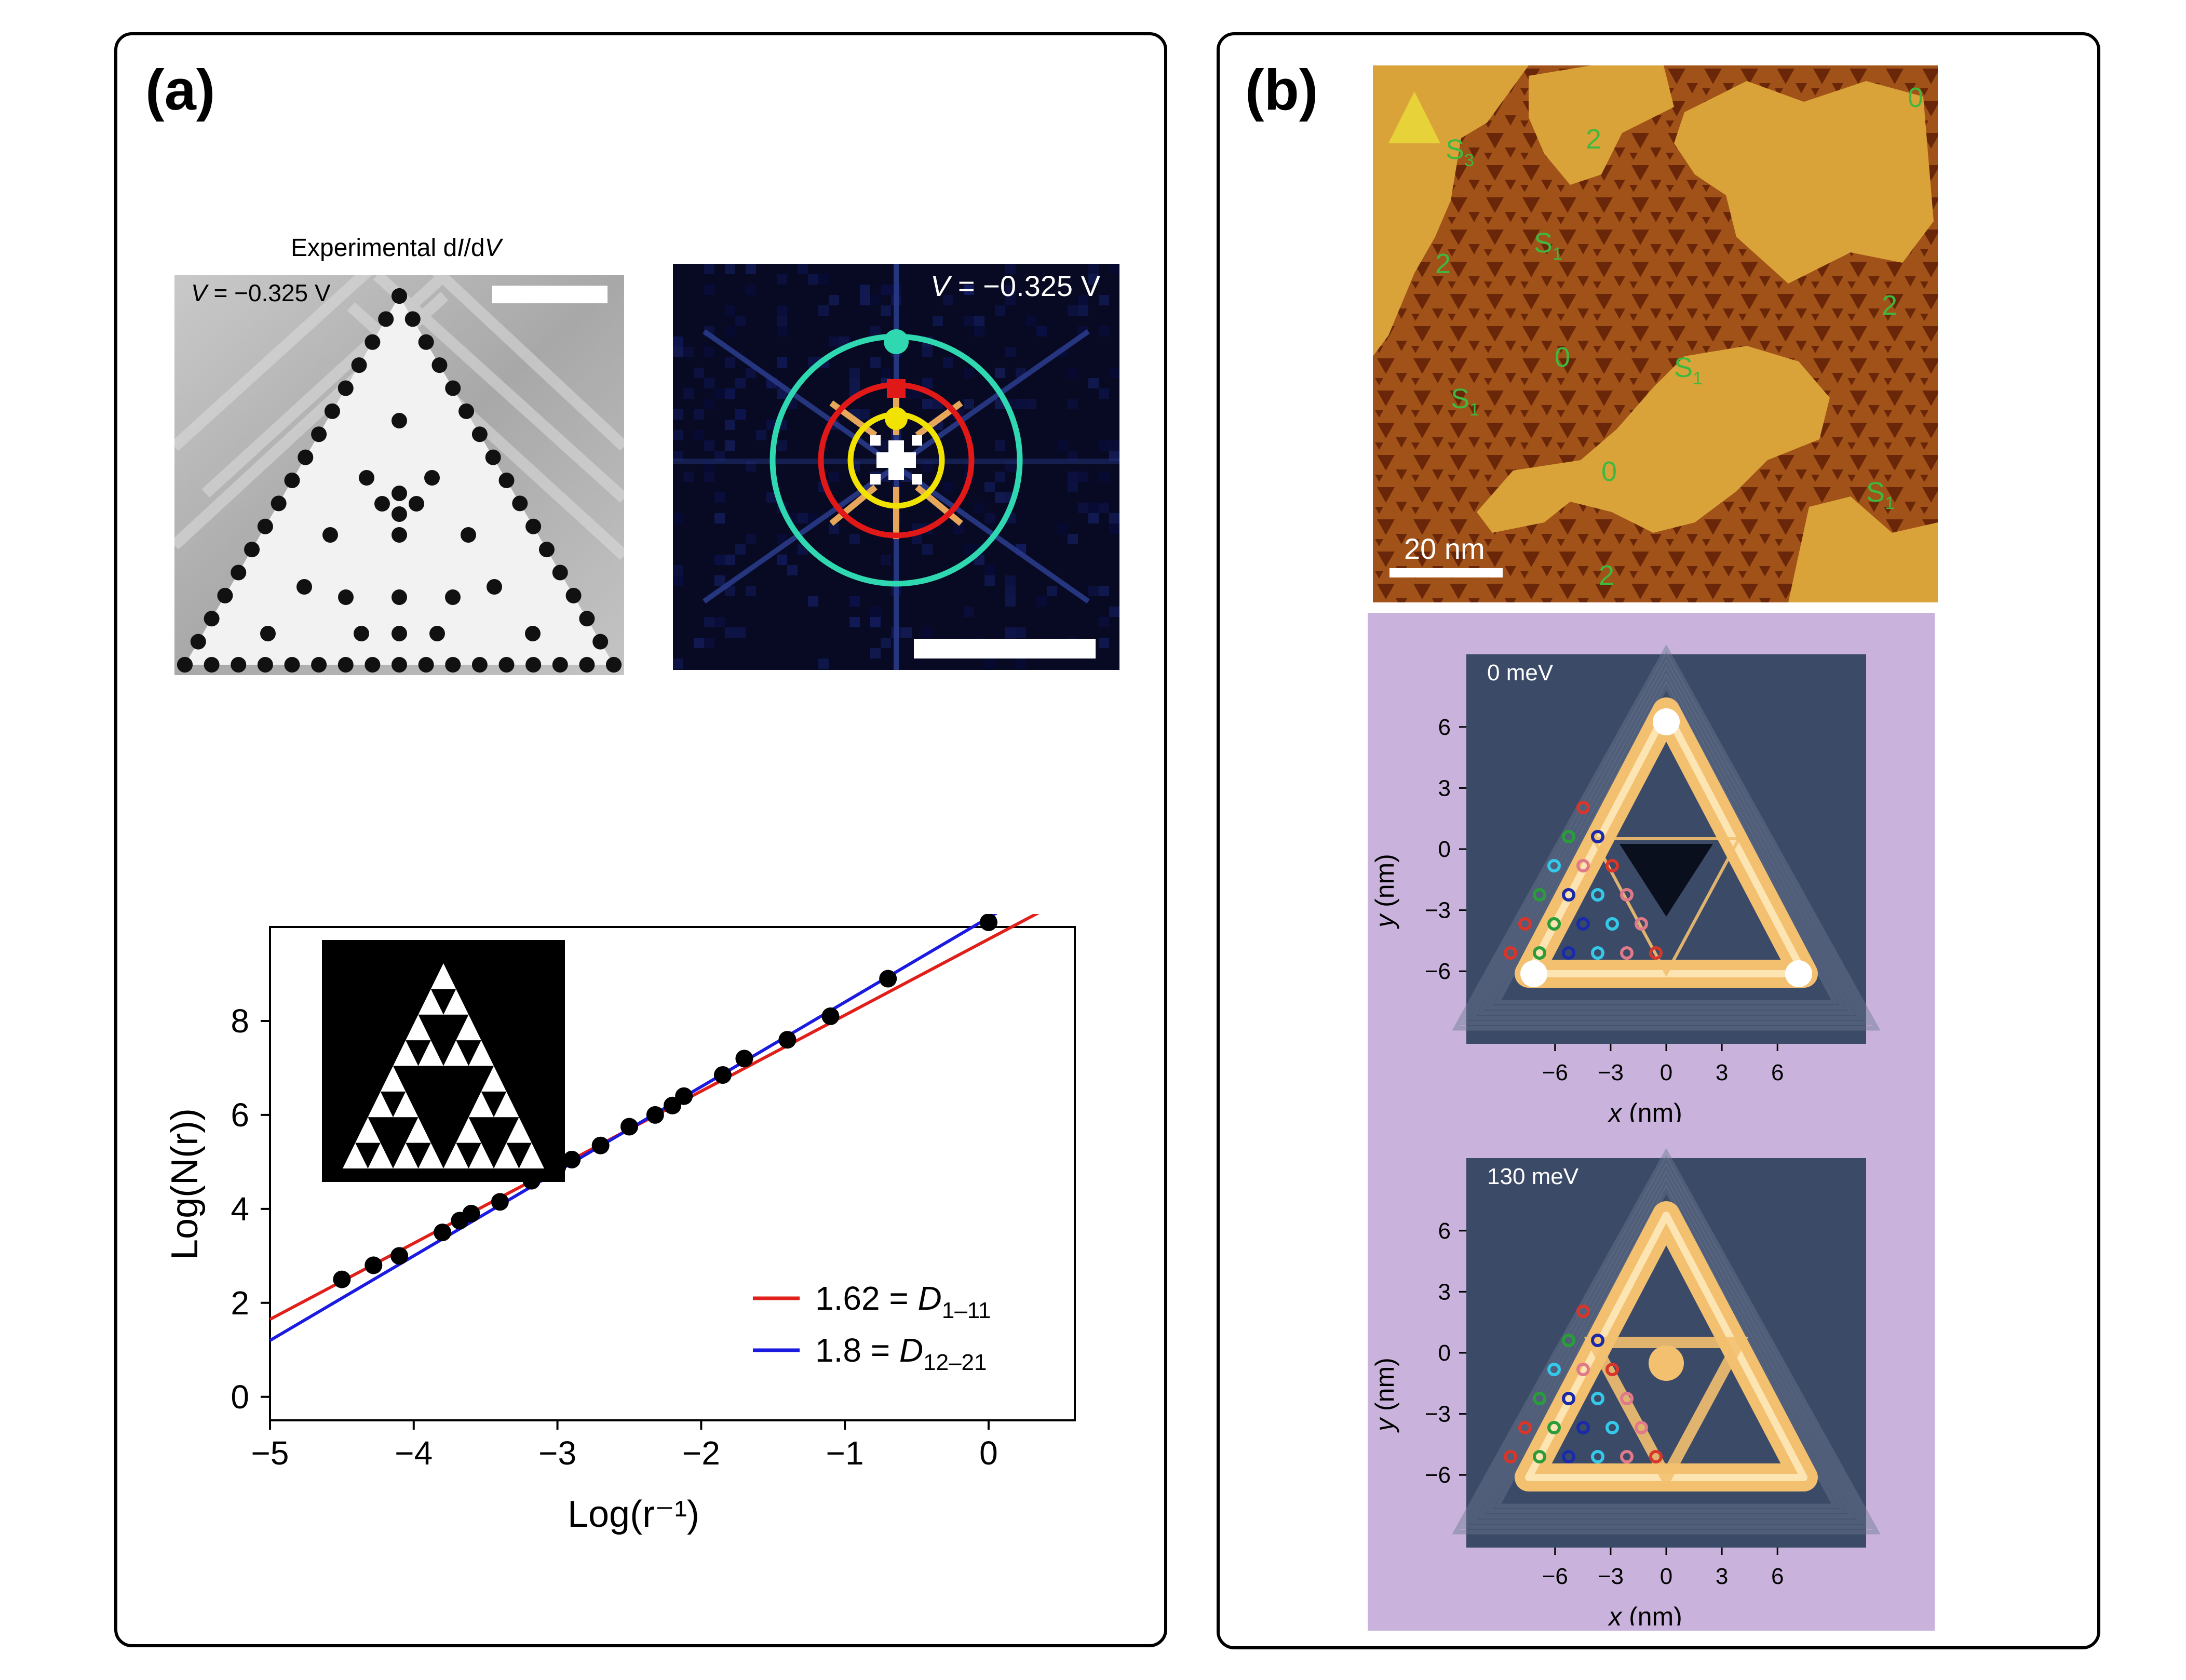 This screenshot has width=2186, height=1680. Describe the element at coordinates (270, 1453) in the screenshot. I see `x-tick-label: −5` at that location.